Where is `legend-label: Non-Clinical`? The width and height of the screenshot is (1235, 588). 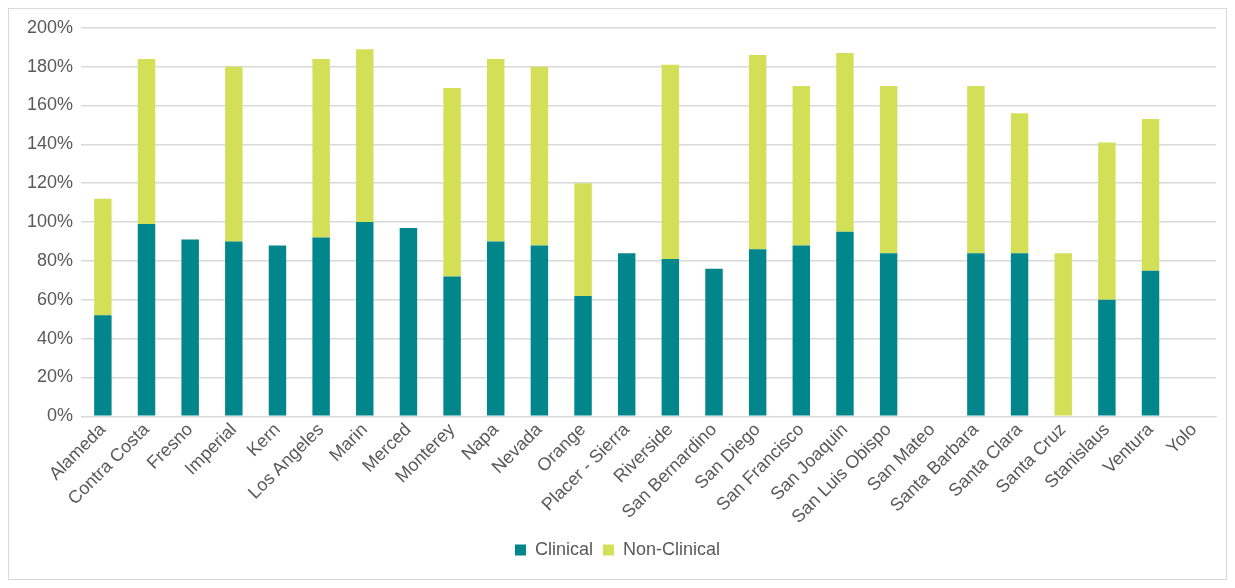
legend-label: Non-Clinical is located at coordinates (671, 548).